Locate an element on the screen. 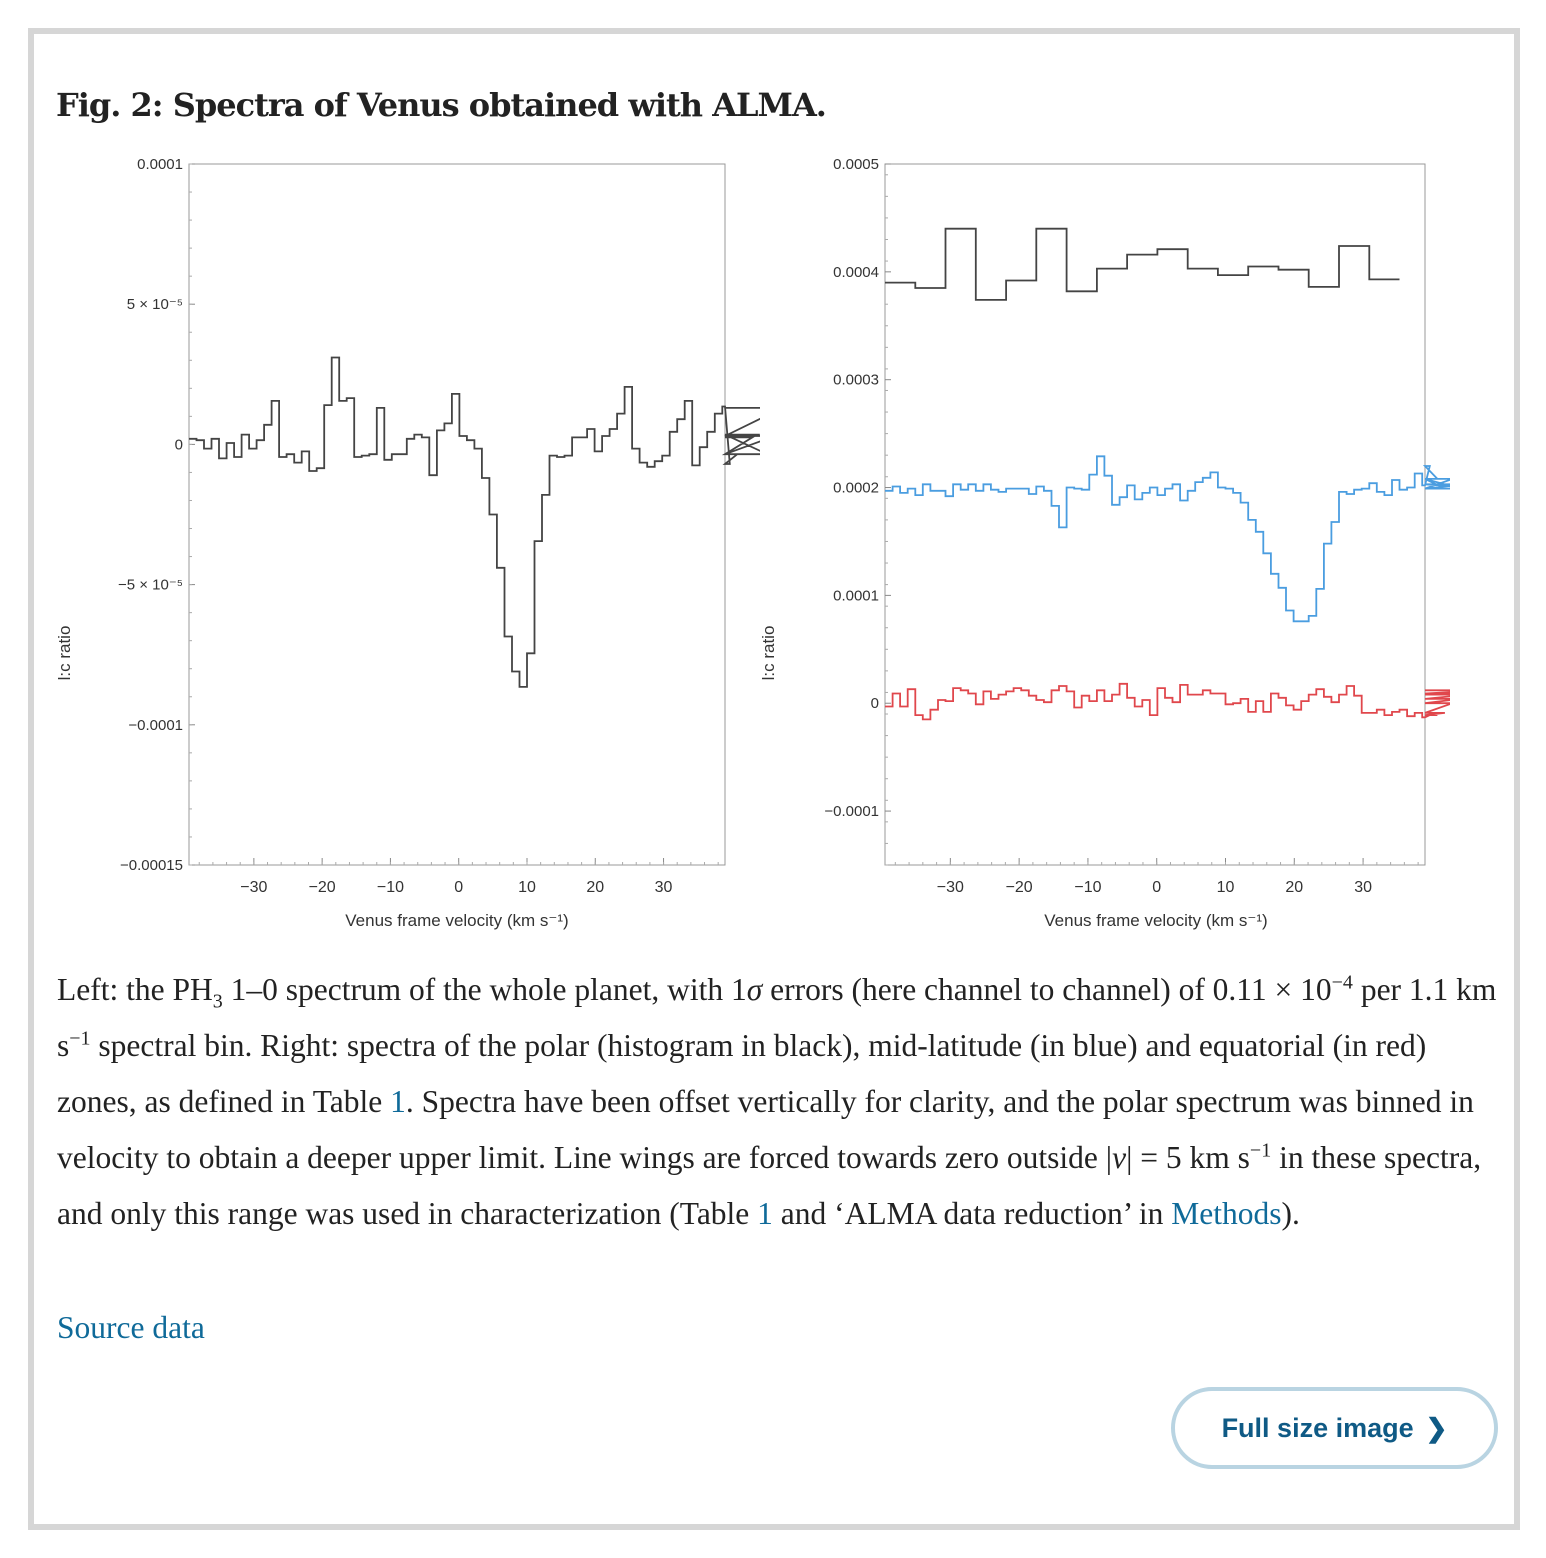 Image resolution: width=1546 pixels, height=1558 pixels. chart-right-y-tick-label: 0.0002 is located at coordinates (856, 488).